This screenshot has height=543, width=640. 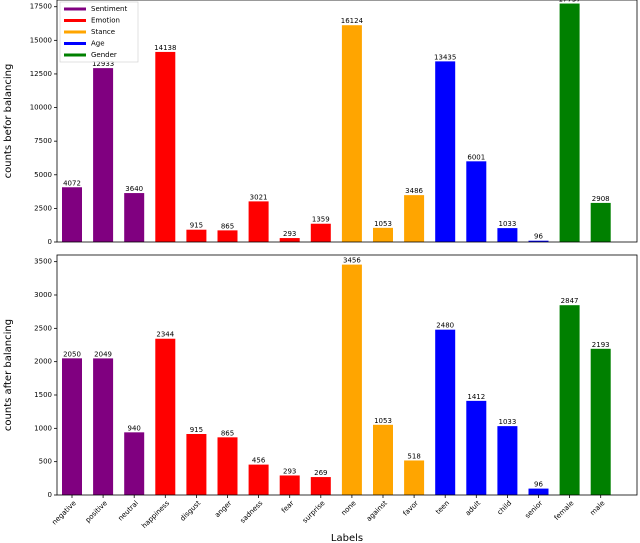 I want to click on value-label: 2050, so click(x=72, y=354).